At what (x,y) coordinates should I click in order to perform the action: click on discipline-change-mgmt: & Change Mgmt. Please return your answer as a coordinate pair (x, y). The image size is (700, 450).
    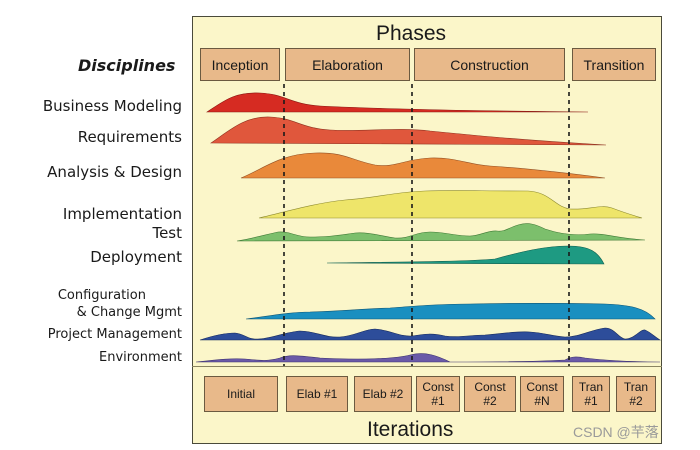
    Looking at the image, I should click on (129, 312).